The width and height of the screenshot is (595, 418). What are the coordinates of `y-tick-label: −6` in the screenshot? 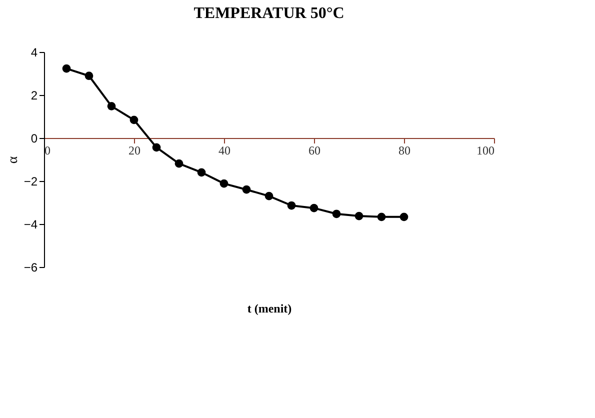 It's located at (31, 267).